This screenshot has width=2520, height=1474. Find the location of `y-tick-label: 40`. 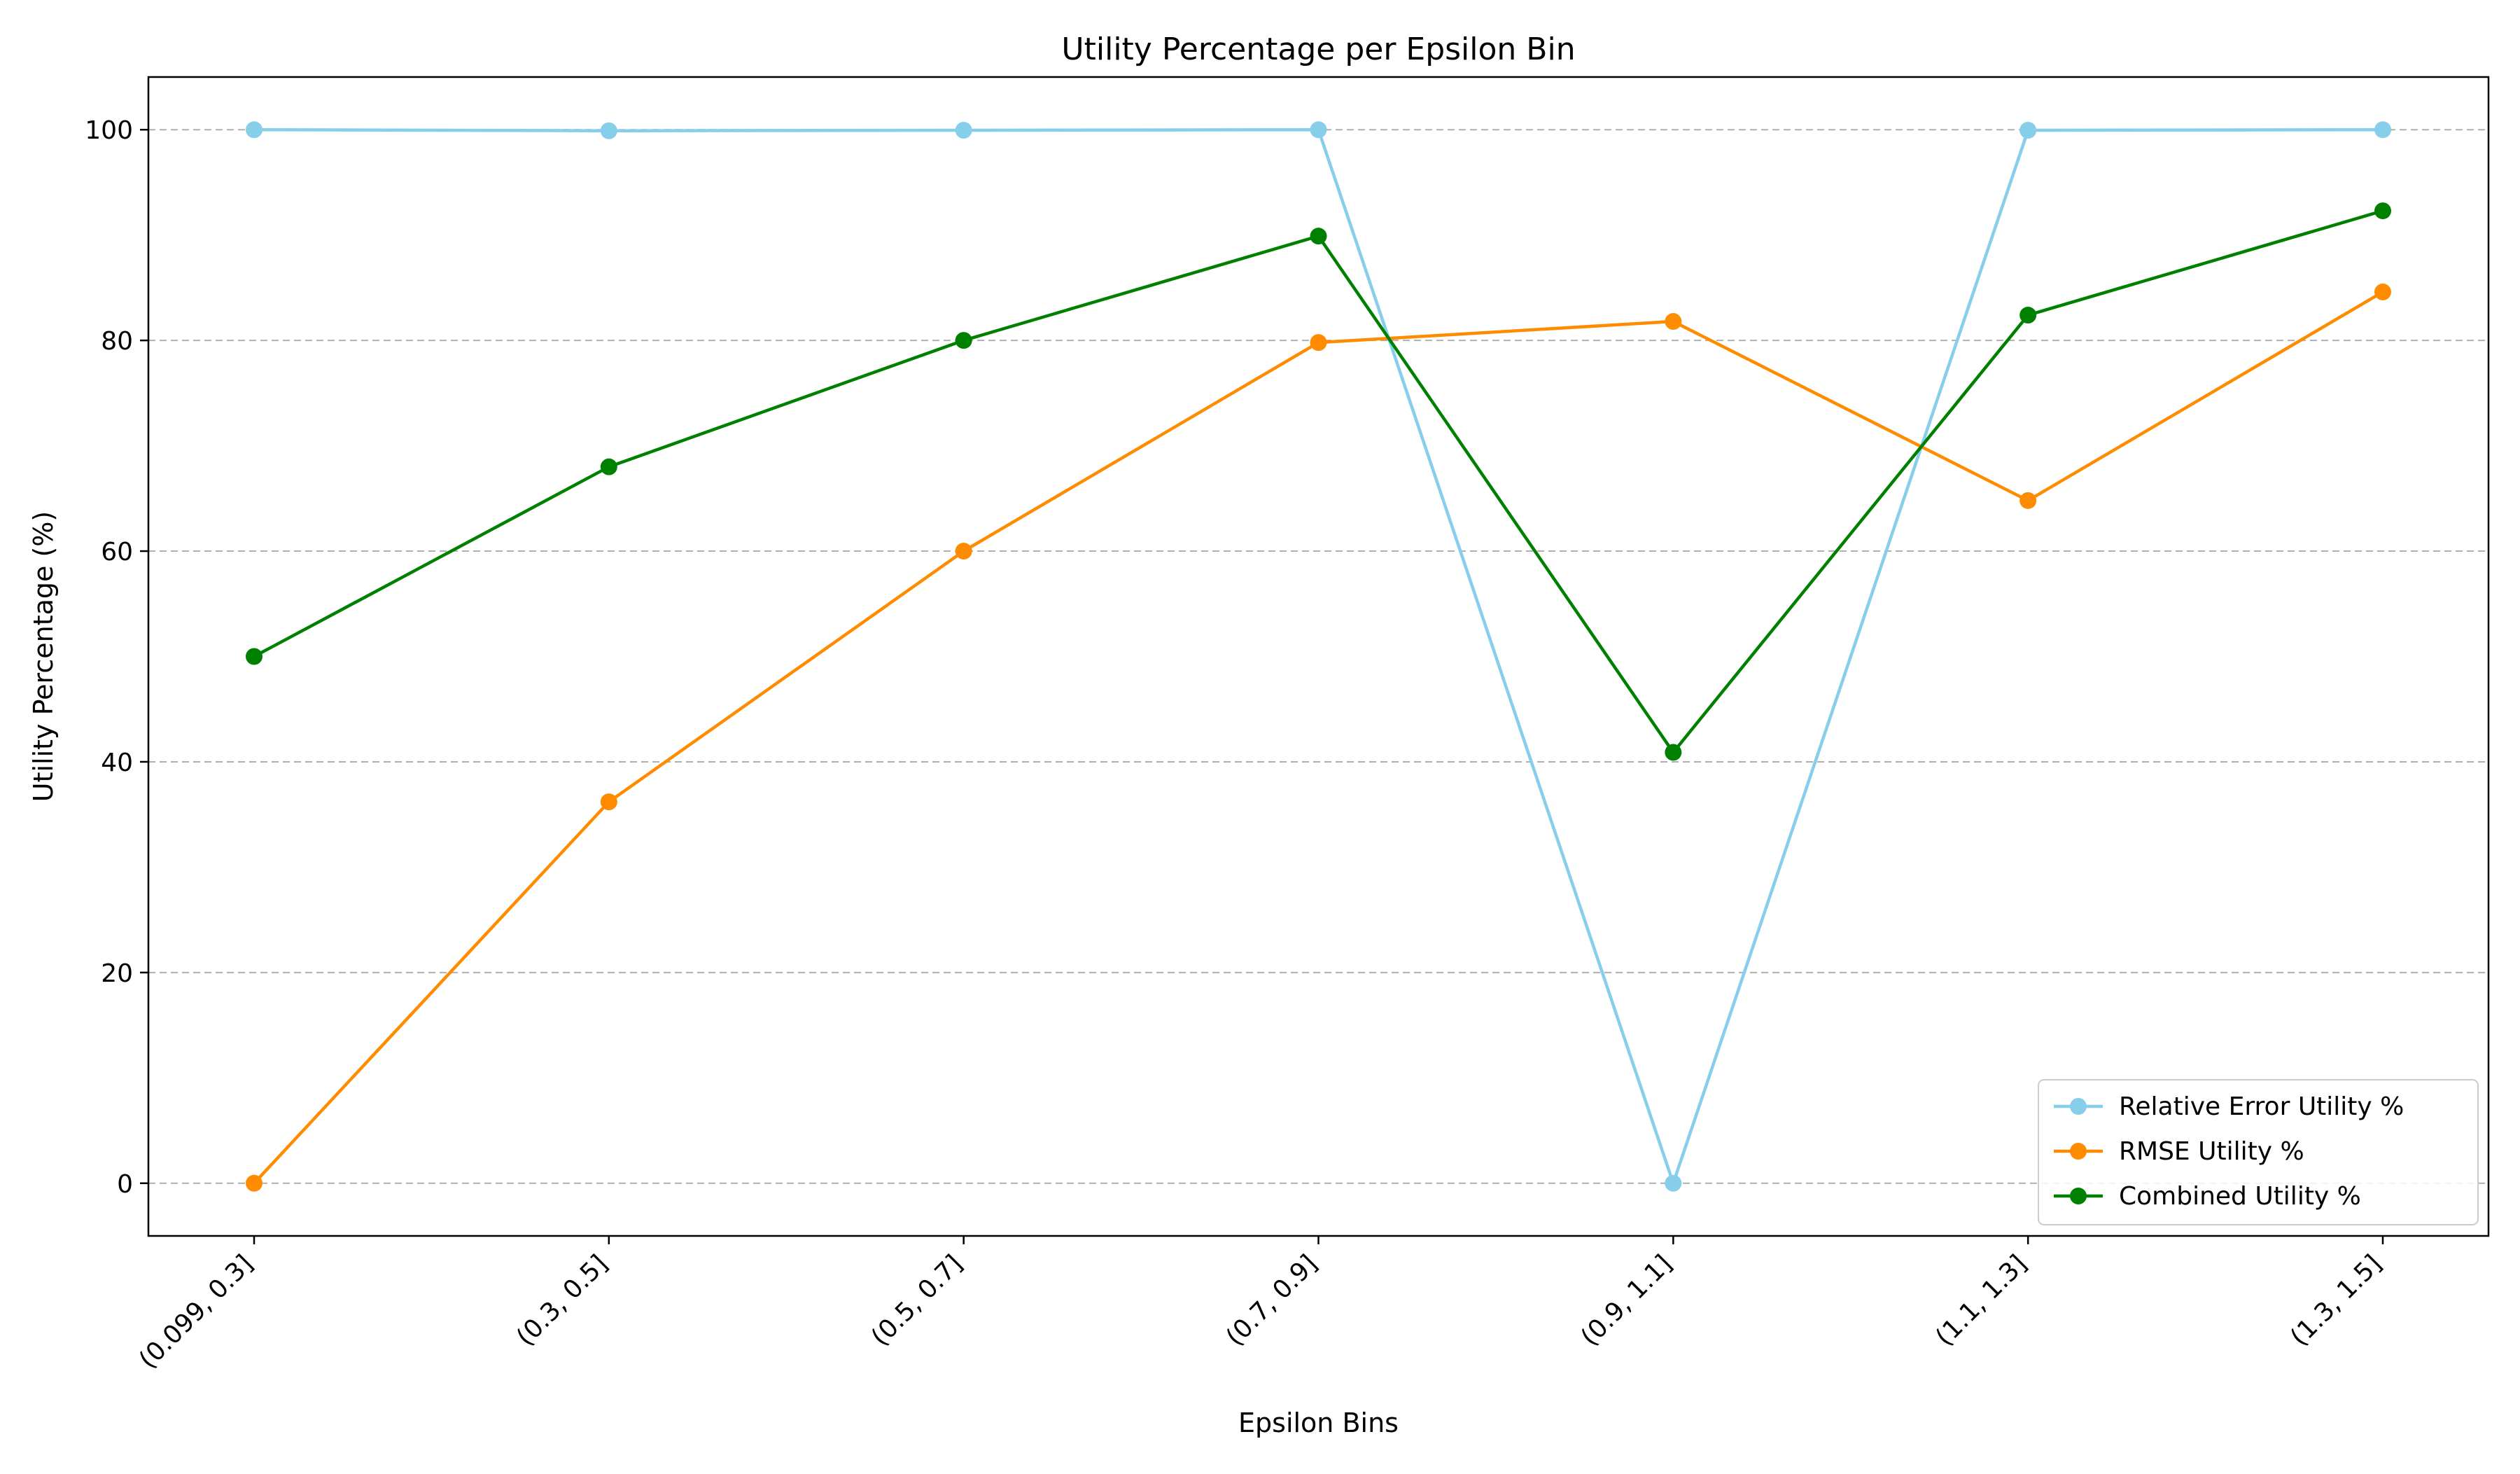

y-tick-label: 40 is located at coordinates (117, 763).